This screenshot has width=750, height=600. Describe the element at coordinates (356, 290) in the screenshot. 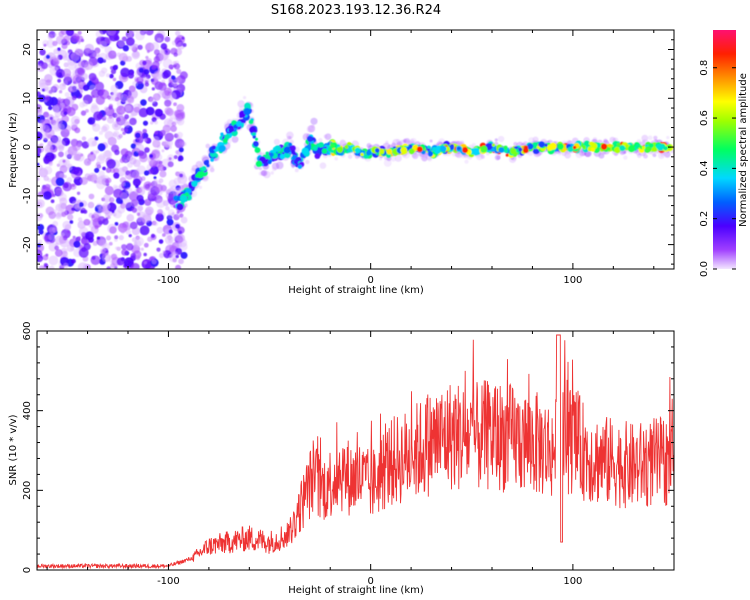

I see `spectrogram-xlabel: Height of straight line (km)` at that location.